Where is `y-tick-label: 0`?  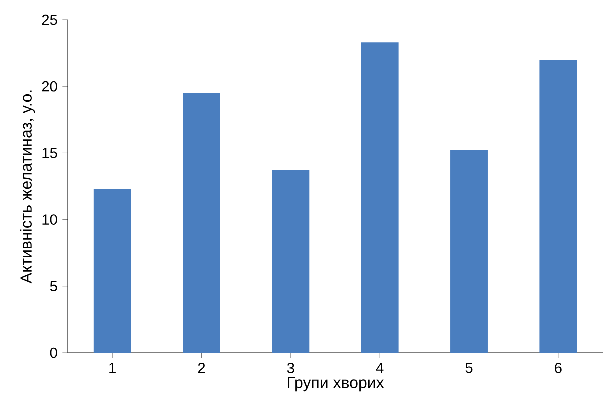
y-tick-label: 0 is located at coordinates (54, 353).